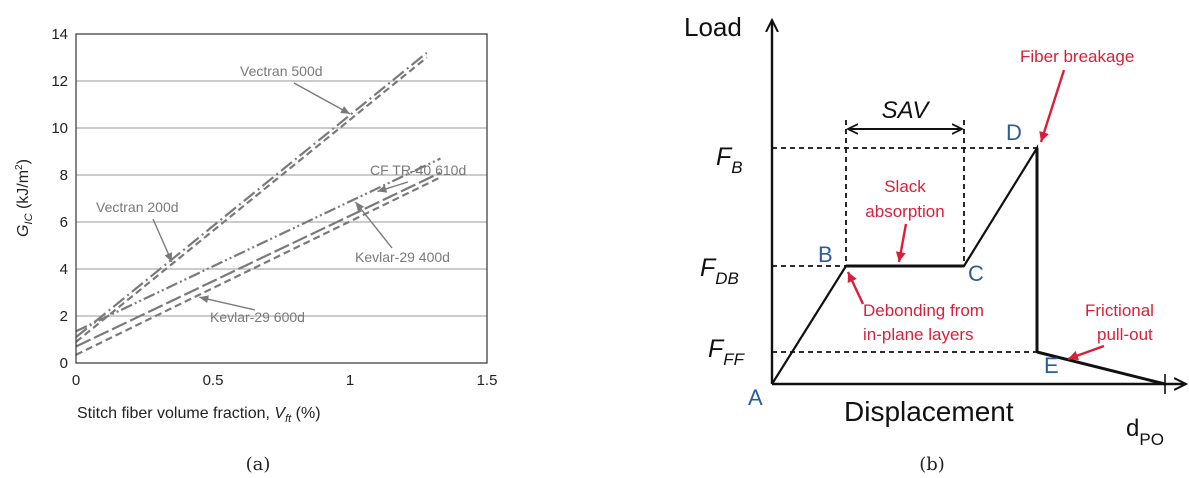 This screenshot has height=478, width=1189. Describe the element at coordinates (199, 415) in the screenshot. I see `x-axis-label: Stitch fiber volume fraction, Vft (%)` at that location.